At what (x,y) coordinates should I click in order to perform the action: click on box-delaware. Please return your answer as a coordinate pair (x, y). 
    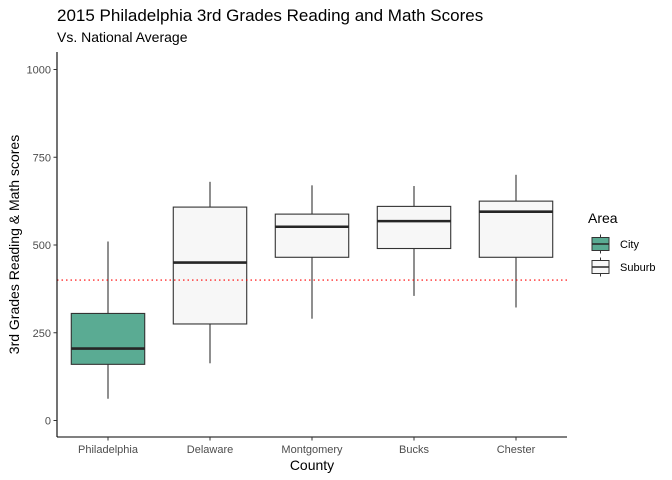
    Looking at the image, I should click on (210, 265).